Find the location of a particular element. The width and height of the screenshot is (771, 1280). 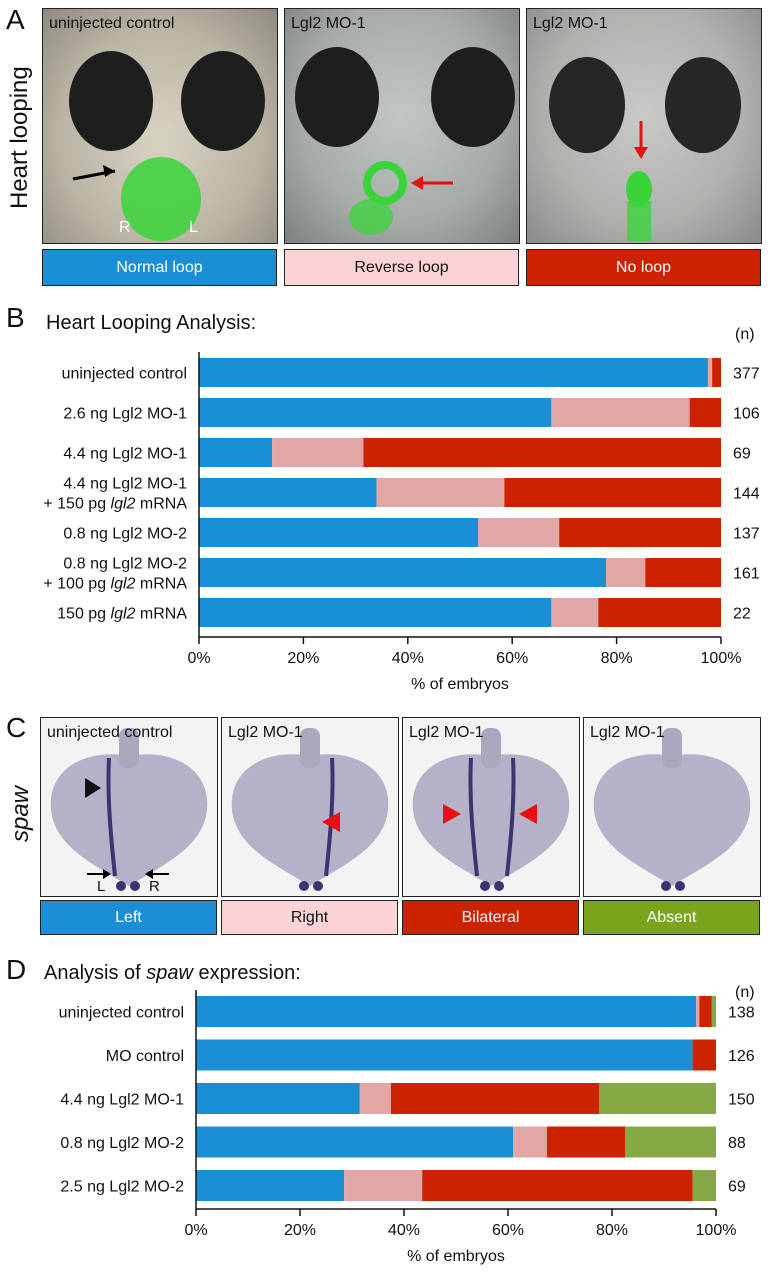

panel-d-title: Analysis of spaw expression: is located at coordinates (172, 973).